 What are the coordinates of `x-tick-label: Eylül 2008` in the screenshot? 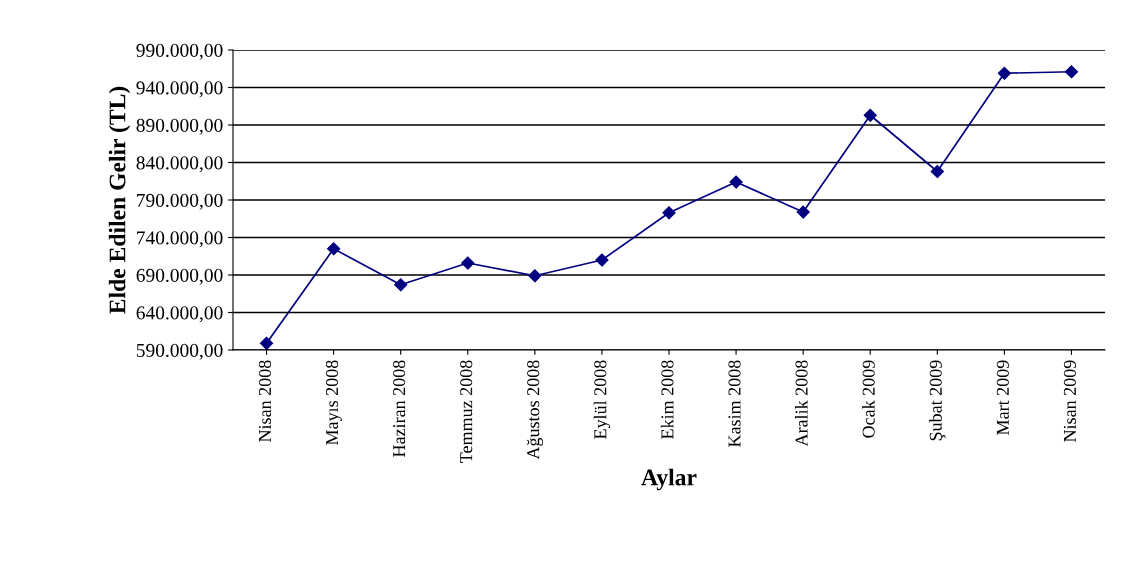 It's located at (602, 399).